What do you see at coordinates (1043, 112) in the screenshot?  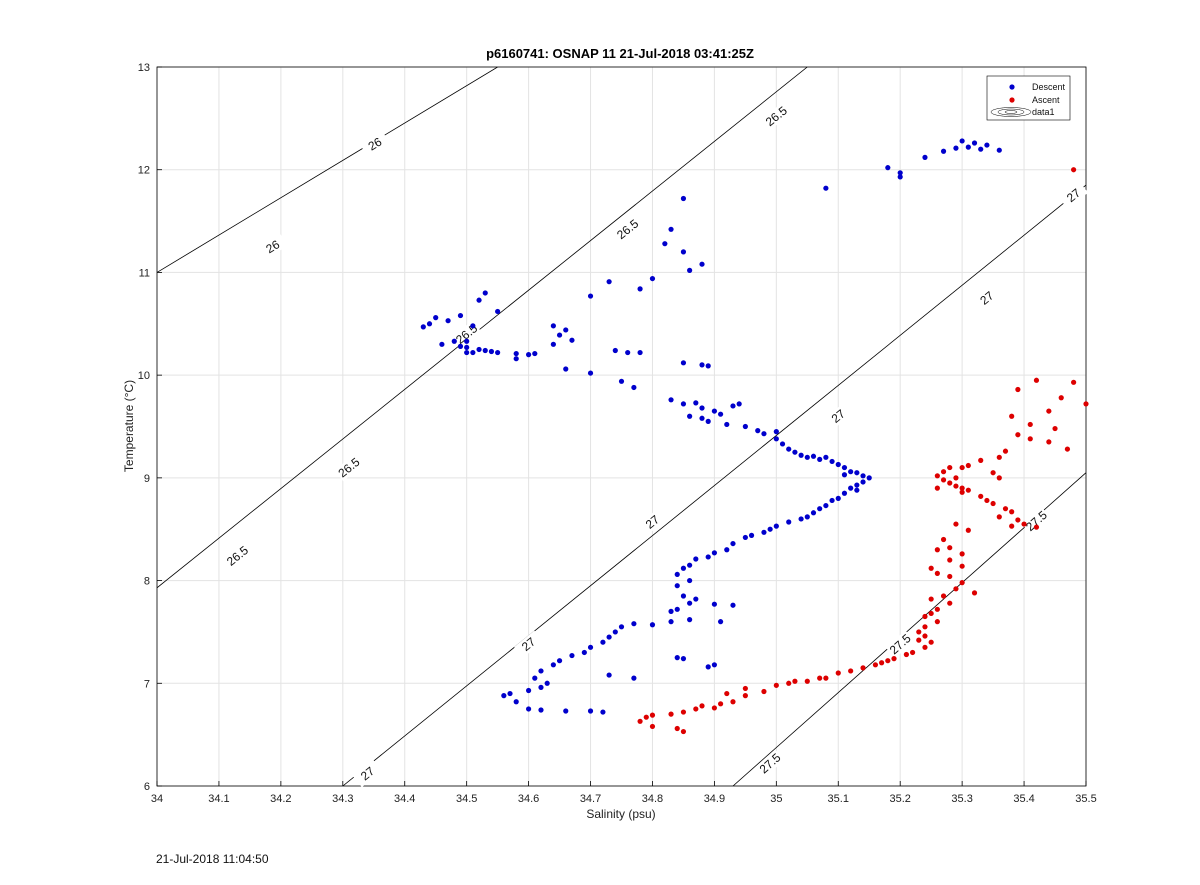 I see `legend-data1-label: data1` at bounding box center [1043, 112].